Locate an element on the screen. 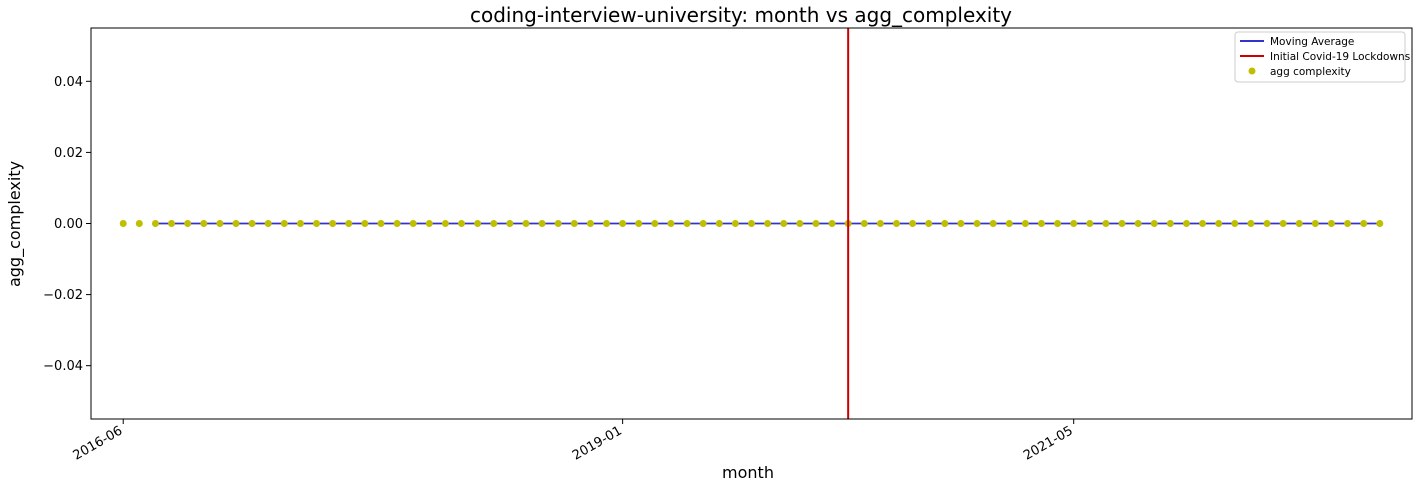 The height and width of the screenshot is (489, 1417). x-tick-label: 2021-05 is located at coordinates (1048, 443).